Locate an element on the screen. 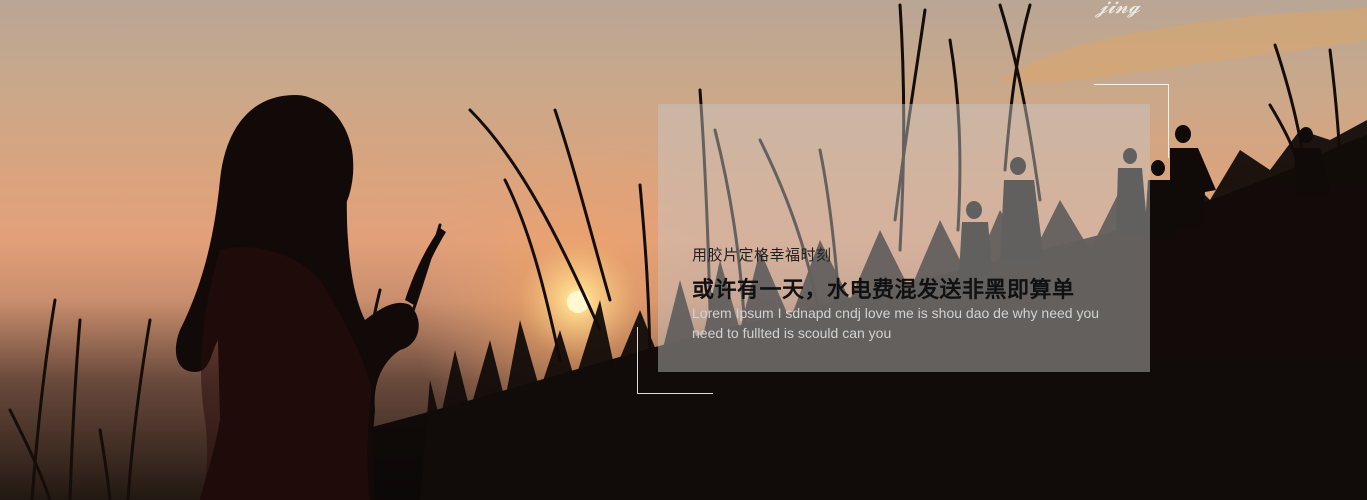 Image resolution: width=1367 pixels, height=500 pixels. caption-title: 或许有一天，水电费混发送非黑即算单 is located at coordinates (883, 290).